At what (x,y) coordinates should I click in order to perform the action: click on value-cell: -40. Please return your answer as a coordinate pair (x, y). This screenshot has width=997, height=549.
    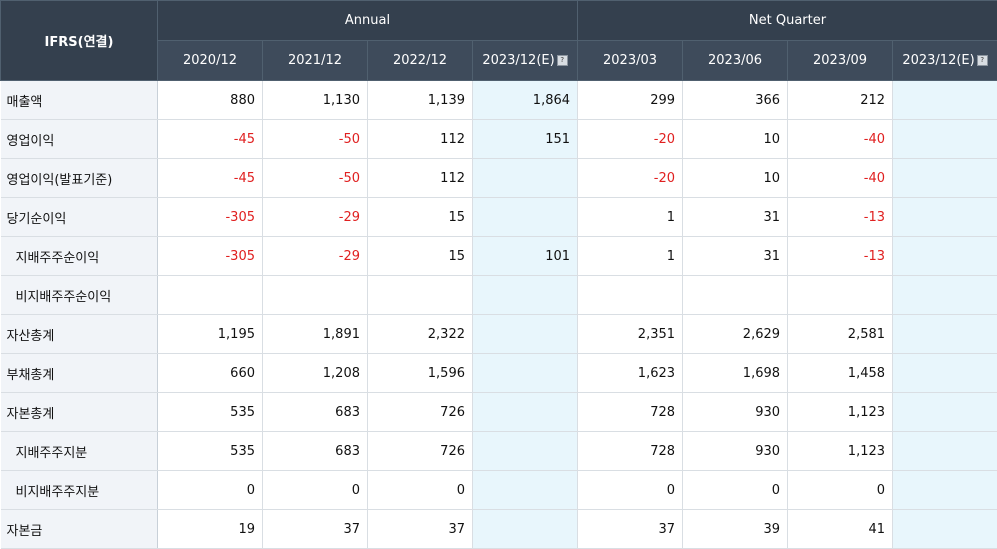
    Looking at the image, I should click on (840, 178).